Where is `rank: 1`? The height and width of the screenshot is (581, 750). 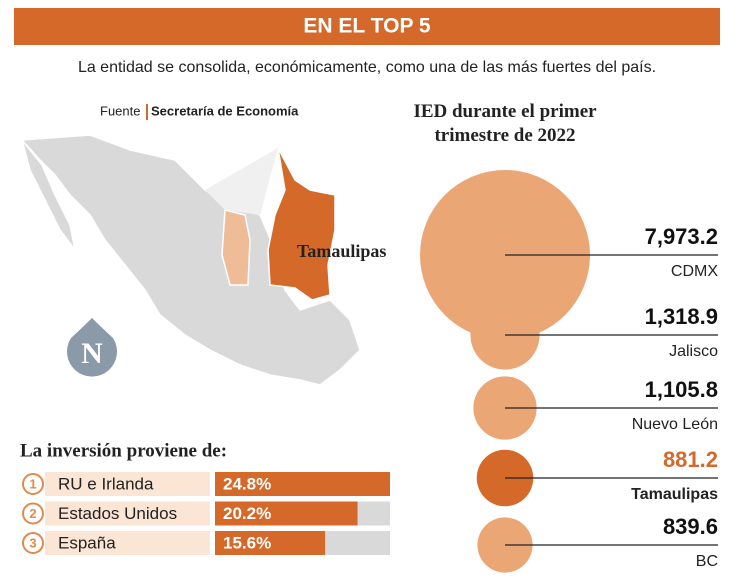
rank: 1 is located at coordinates (32, 483).